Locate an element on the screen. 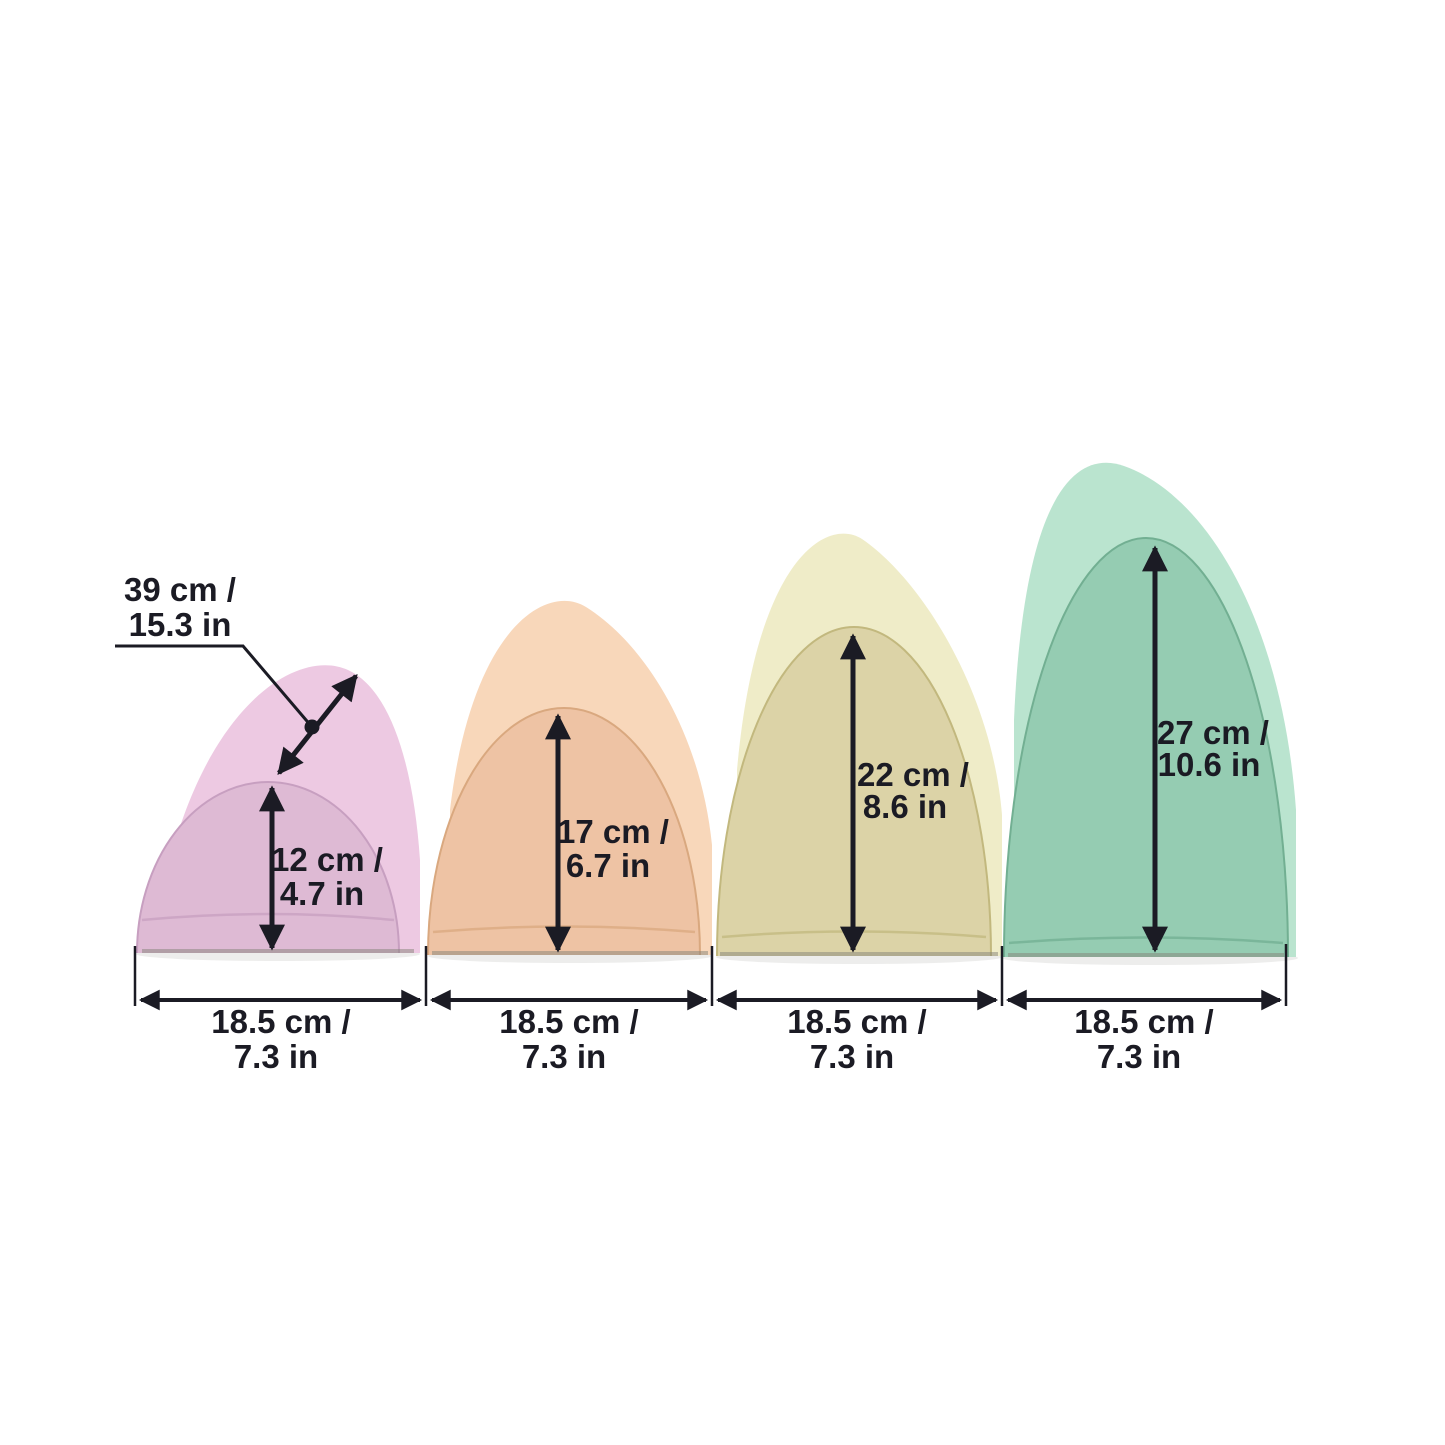 This screenshot has width=1445, height=1445. pink-height-label-line2: 4.7 in is located at coordinates (322, 893).